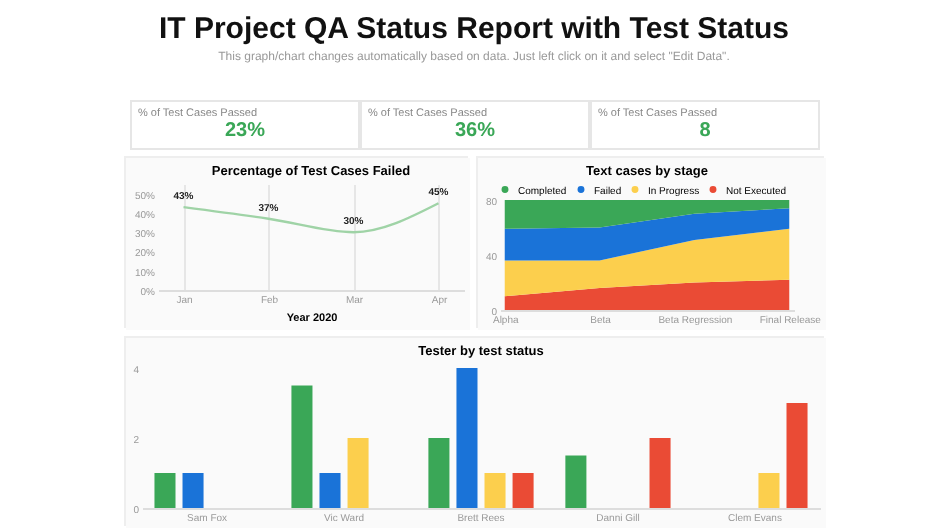  I want to click on line-series, so click(311, 218).